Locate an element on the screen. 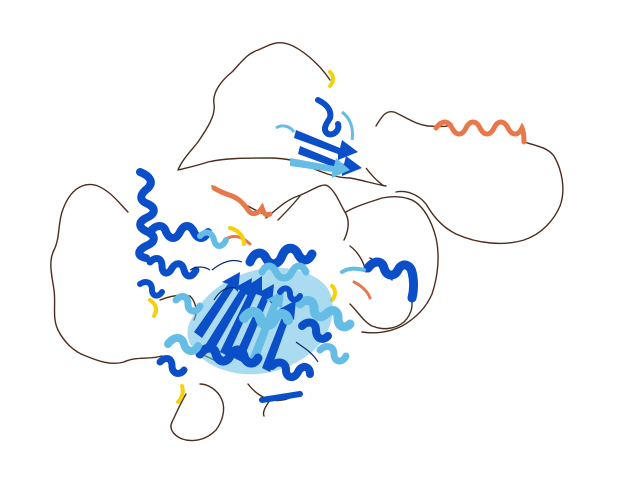 The width and height of the screenshot is (617, 488). loop-orange-small is located at coordinates (239, 240).